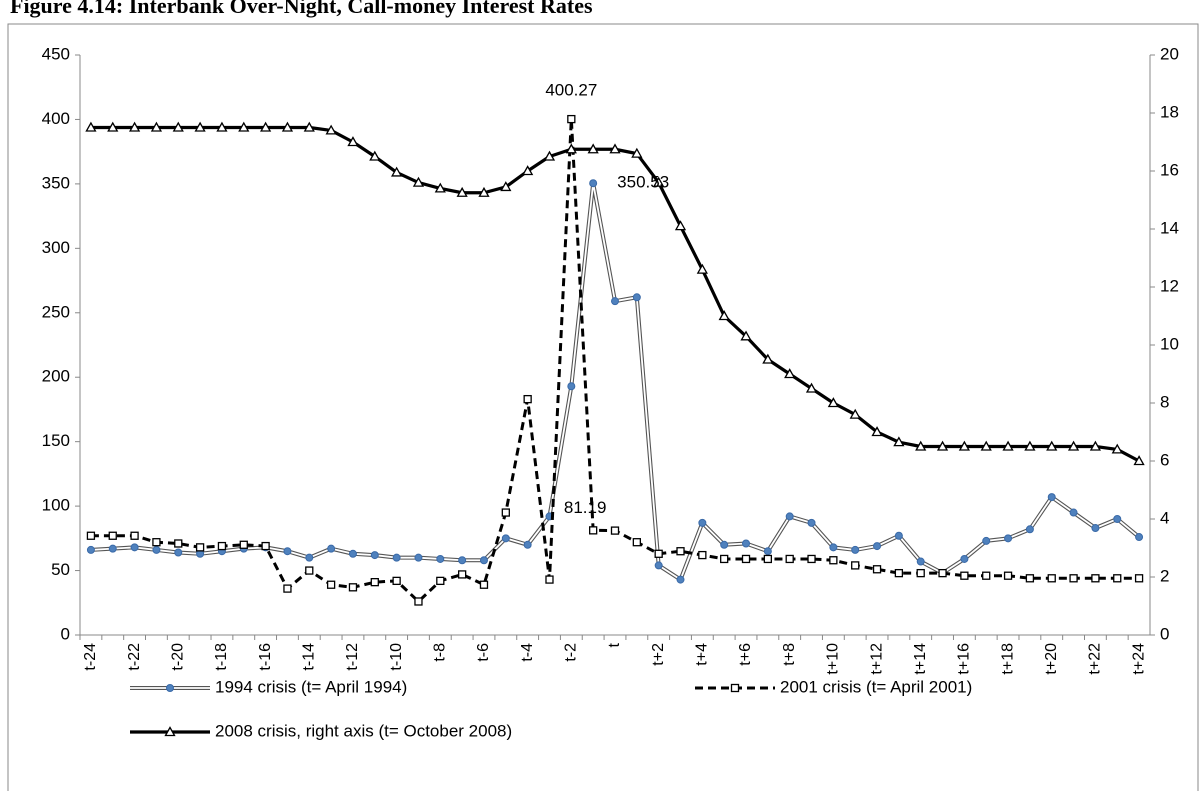 The image size is (1203, 791). What do you see at coordinates (1164, 633) in the screenshot?
I see `y2-tick-label: 0` at bounding box center [1164, 633].